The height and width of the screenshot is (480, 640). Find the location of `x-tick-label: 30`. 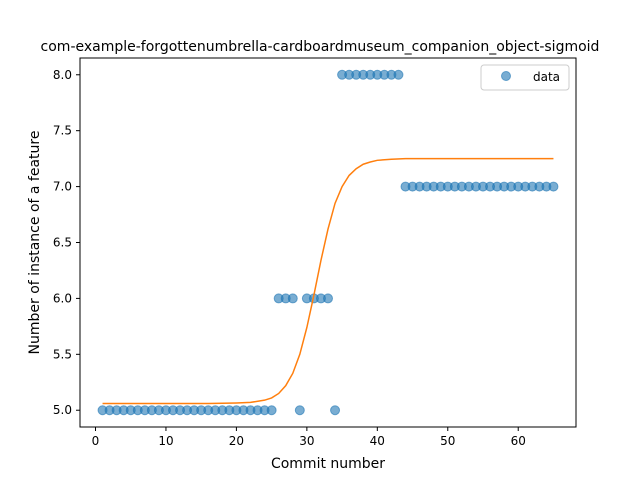

x-tick-label: 30 is located at coordinates (306, 441).